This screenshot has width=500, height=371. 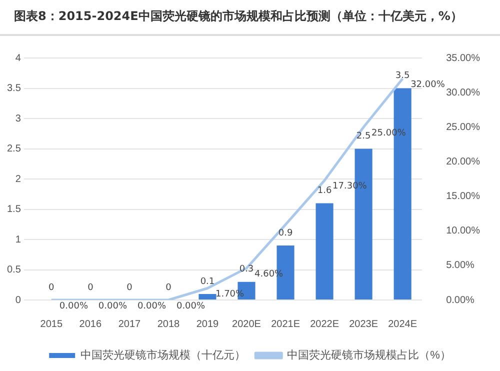 What do you see at coordinates (208, 324) in the screenshot?
I see `x-tick-label: 2019` at bounding box center [208, 324].